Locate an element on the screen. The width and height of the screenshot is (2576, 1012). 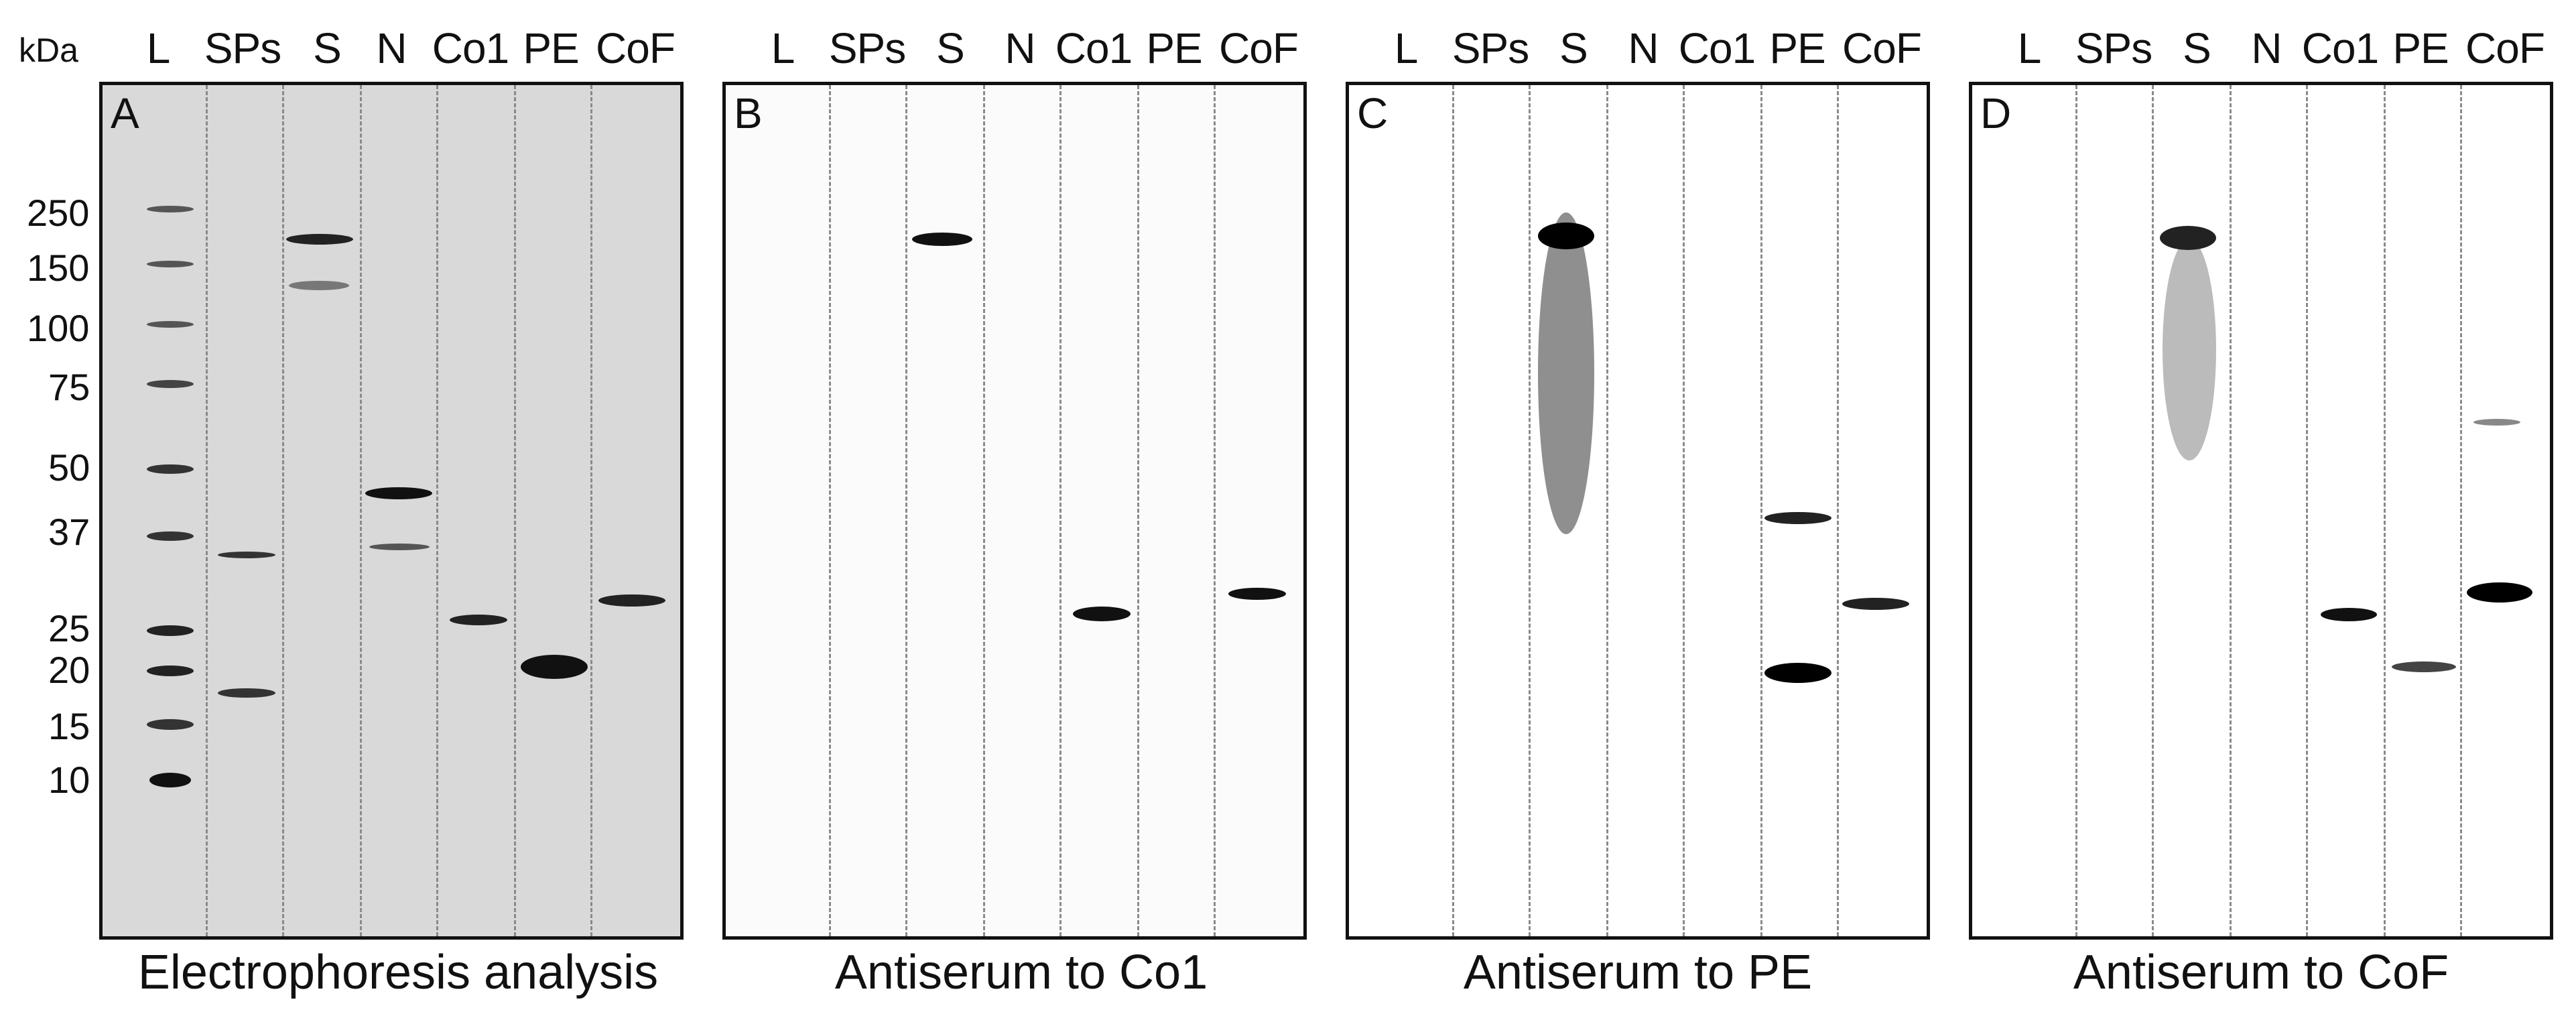
panel-letter: B is located at coordinates (748, 113).